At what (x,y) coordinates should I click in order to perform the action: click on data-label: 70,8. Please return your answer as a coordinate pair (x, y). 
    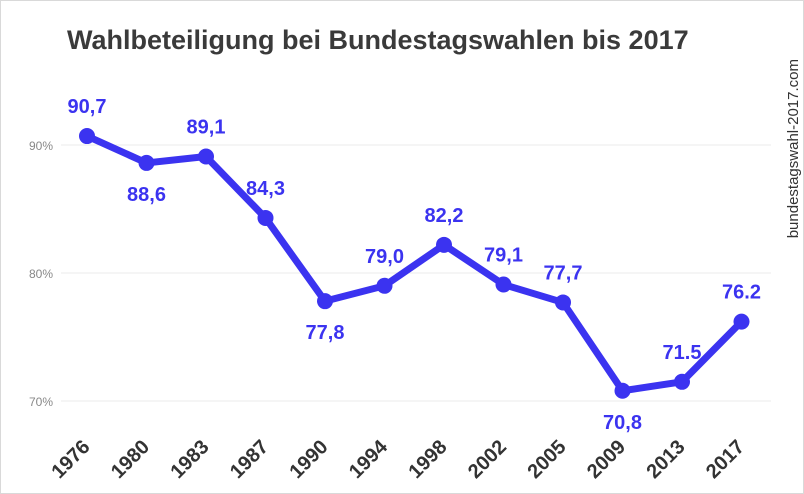
    Looking at the image, I should click on (622, 423).